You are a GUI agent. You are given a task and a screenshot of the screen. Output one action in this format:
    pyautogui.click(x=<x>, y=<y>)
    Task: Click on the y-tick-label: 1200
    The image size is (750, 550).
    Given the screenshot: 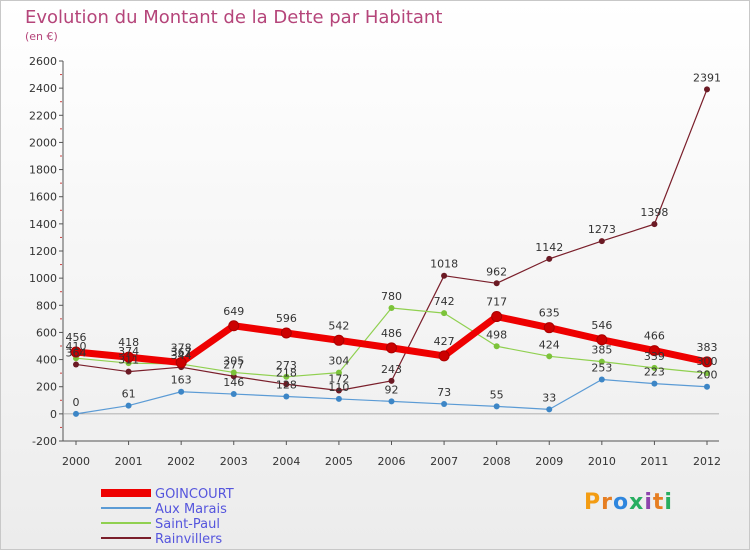 What is the action you would take?
    pyautogui.click(x=43, y=251)
    